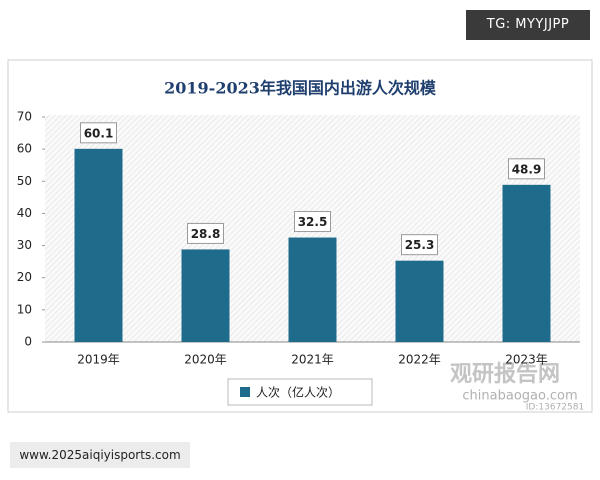 Image resolution: width=600 pixels, height=480 pixels. I want to click on watermark: chinabaogao.com, so click(519, 396).